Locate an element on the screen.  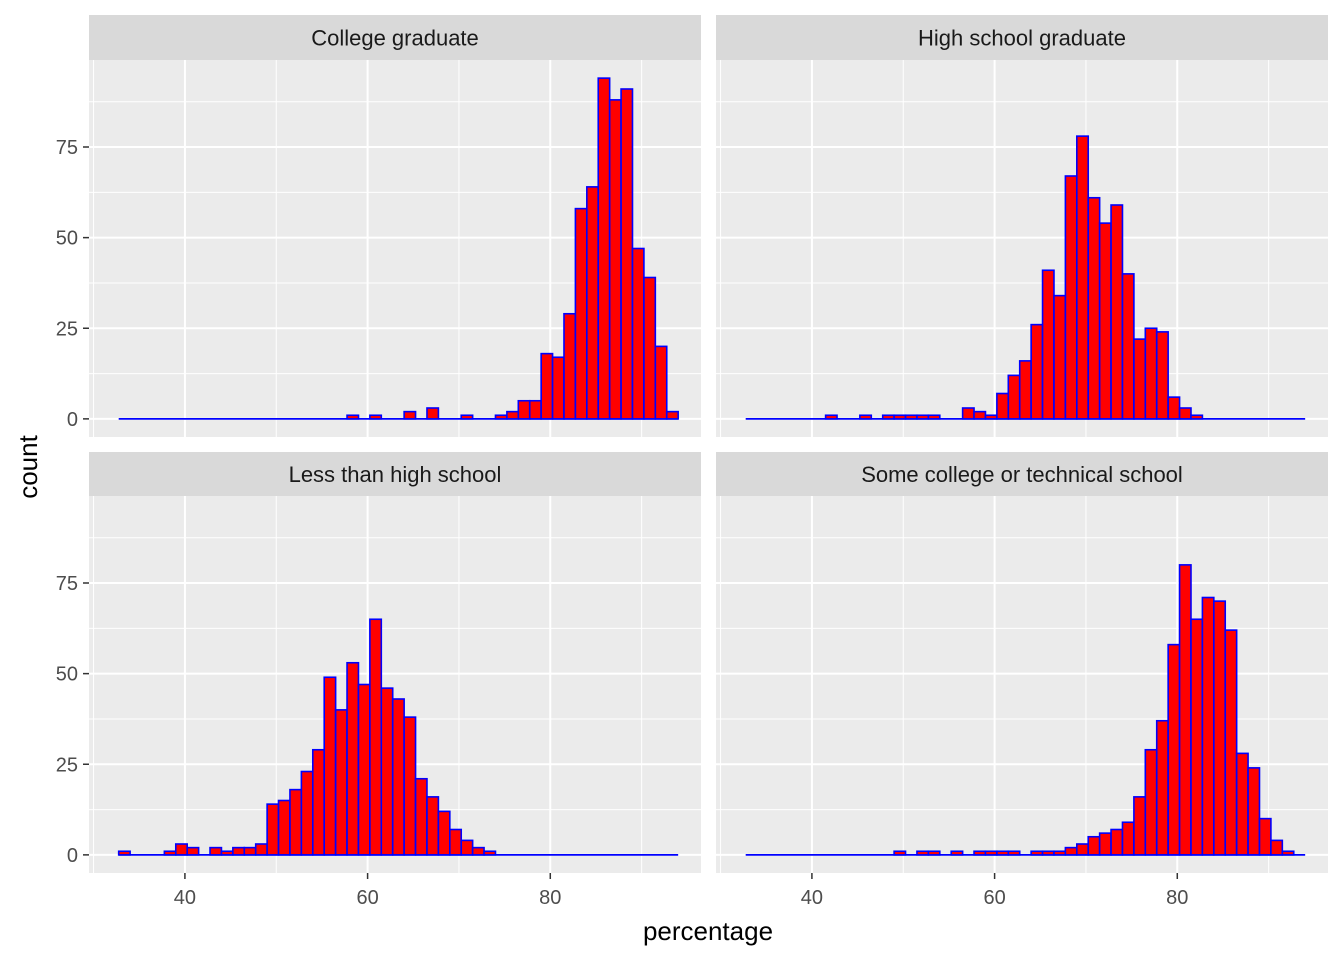
facet-label: Less than high school is located at coordinates (395, 474).